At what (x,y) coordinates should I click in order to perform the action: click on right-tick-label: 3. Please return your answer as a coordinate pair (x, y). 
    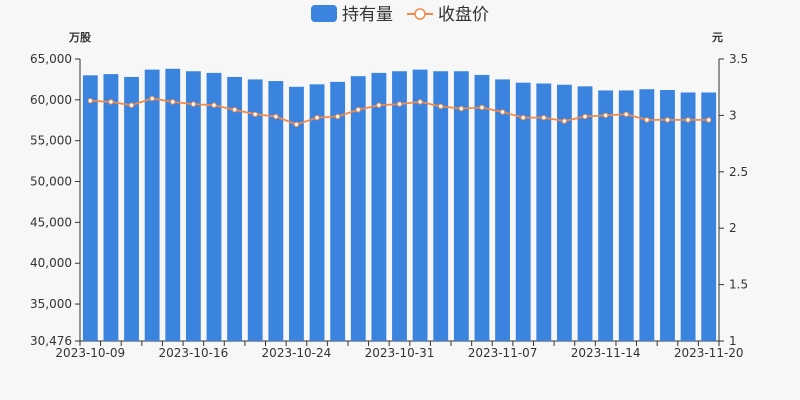
    Looking at the image, I should click on (733, 115).